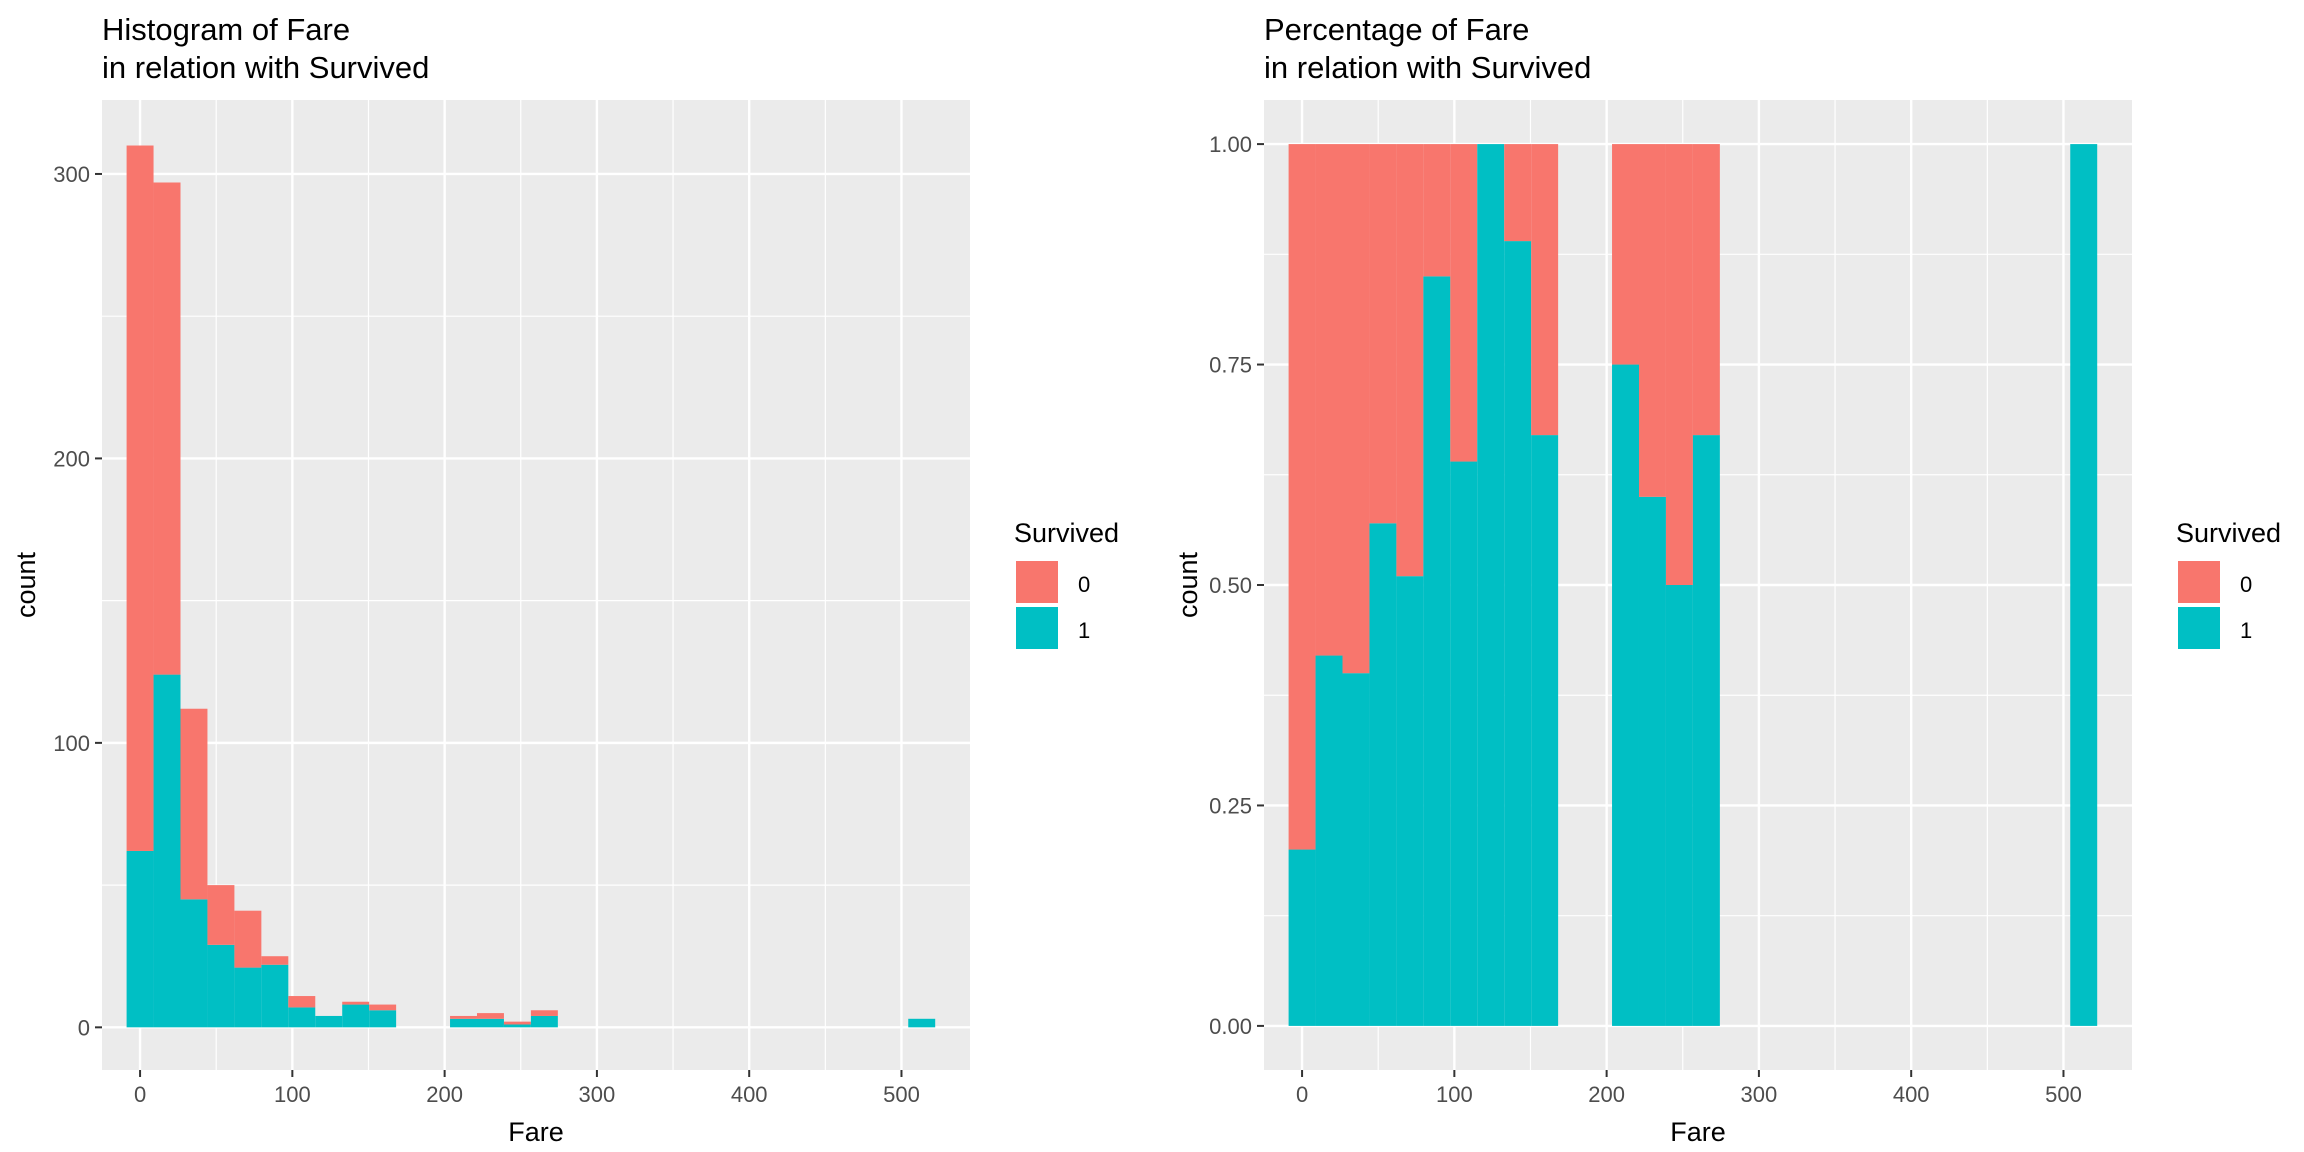  What do you see at coordinates (1230, 585) in the screenshot?
I see `y-tick-label: 0.50` at bounding box center [1230, 585].